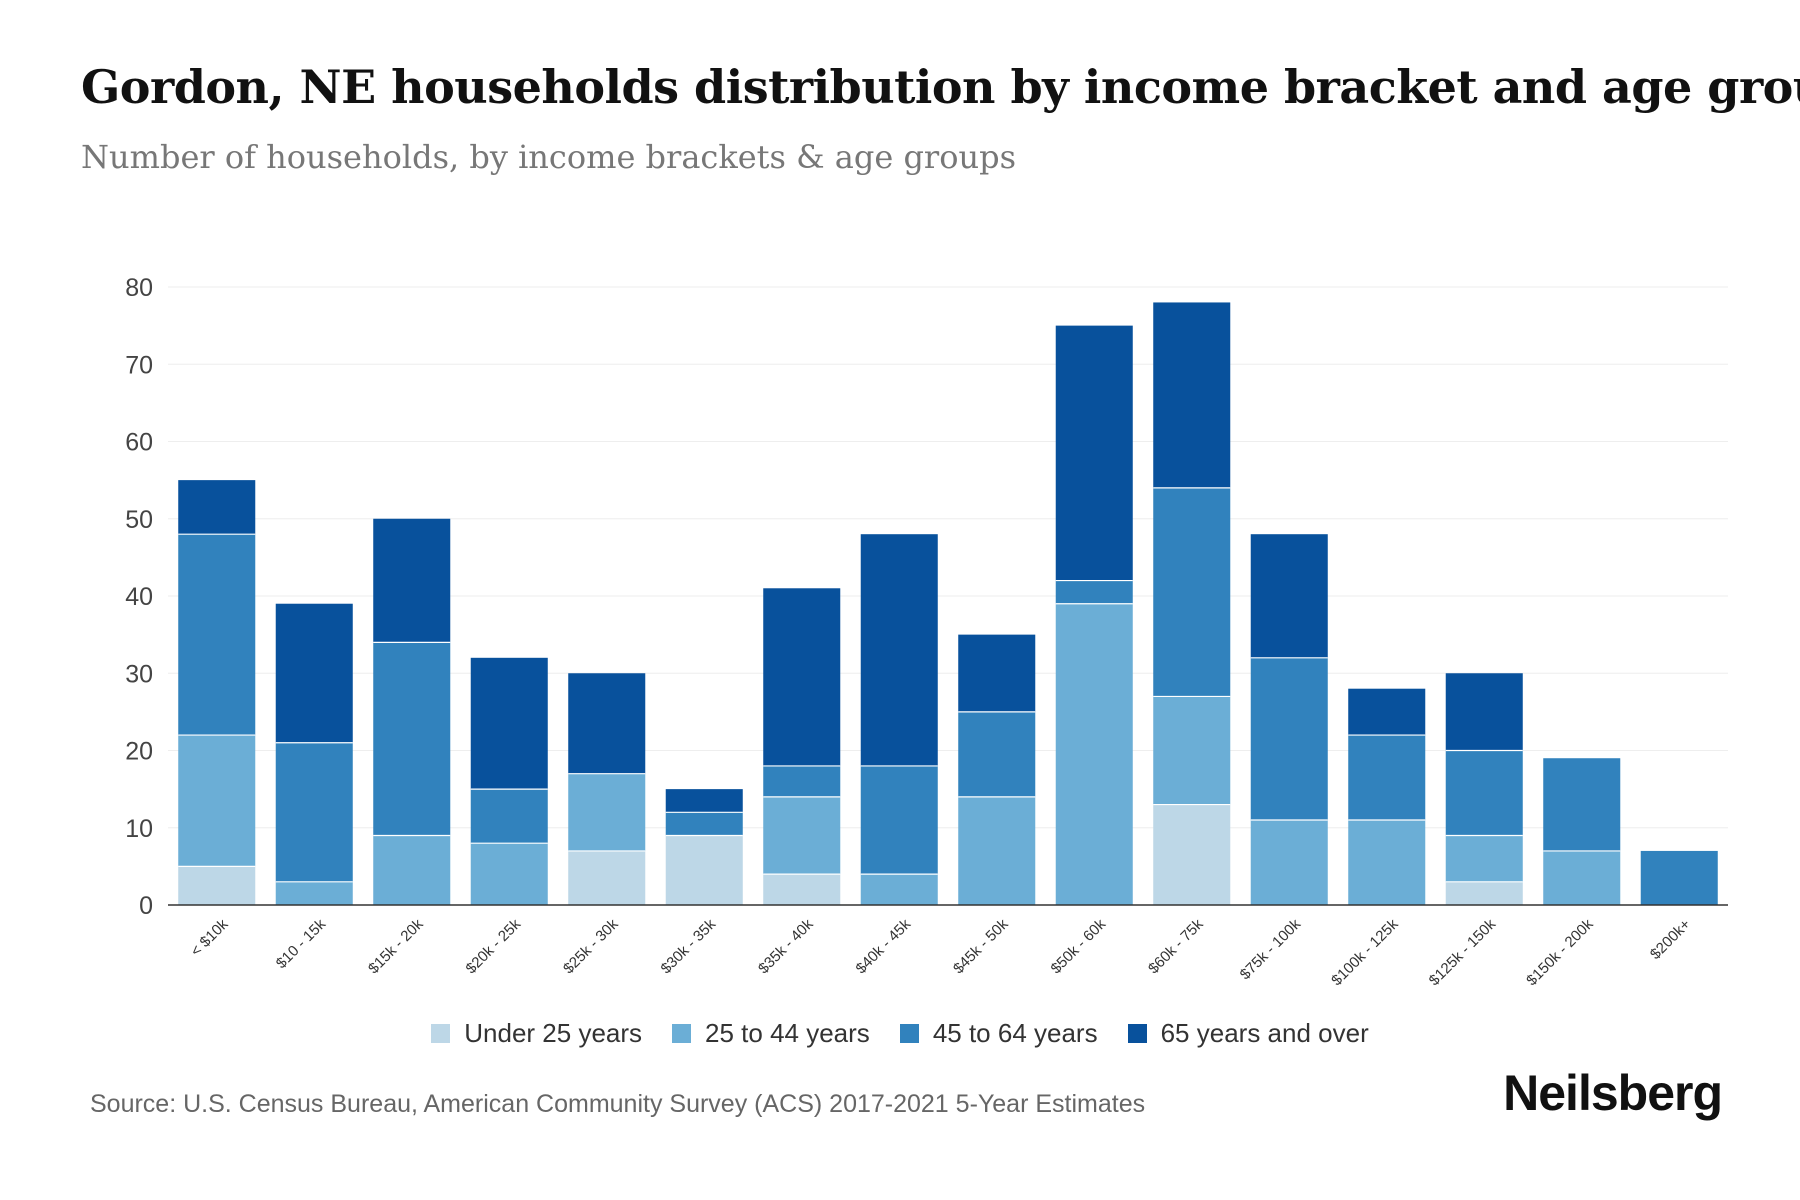 This screenshot has width=1800, height=1200. Describe the element at coordinates (884, 946) in the screenshot. I see `x-tick-label-7: $40k - 45k` at that location.